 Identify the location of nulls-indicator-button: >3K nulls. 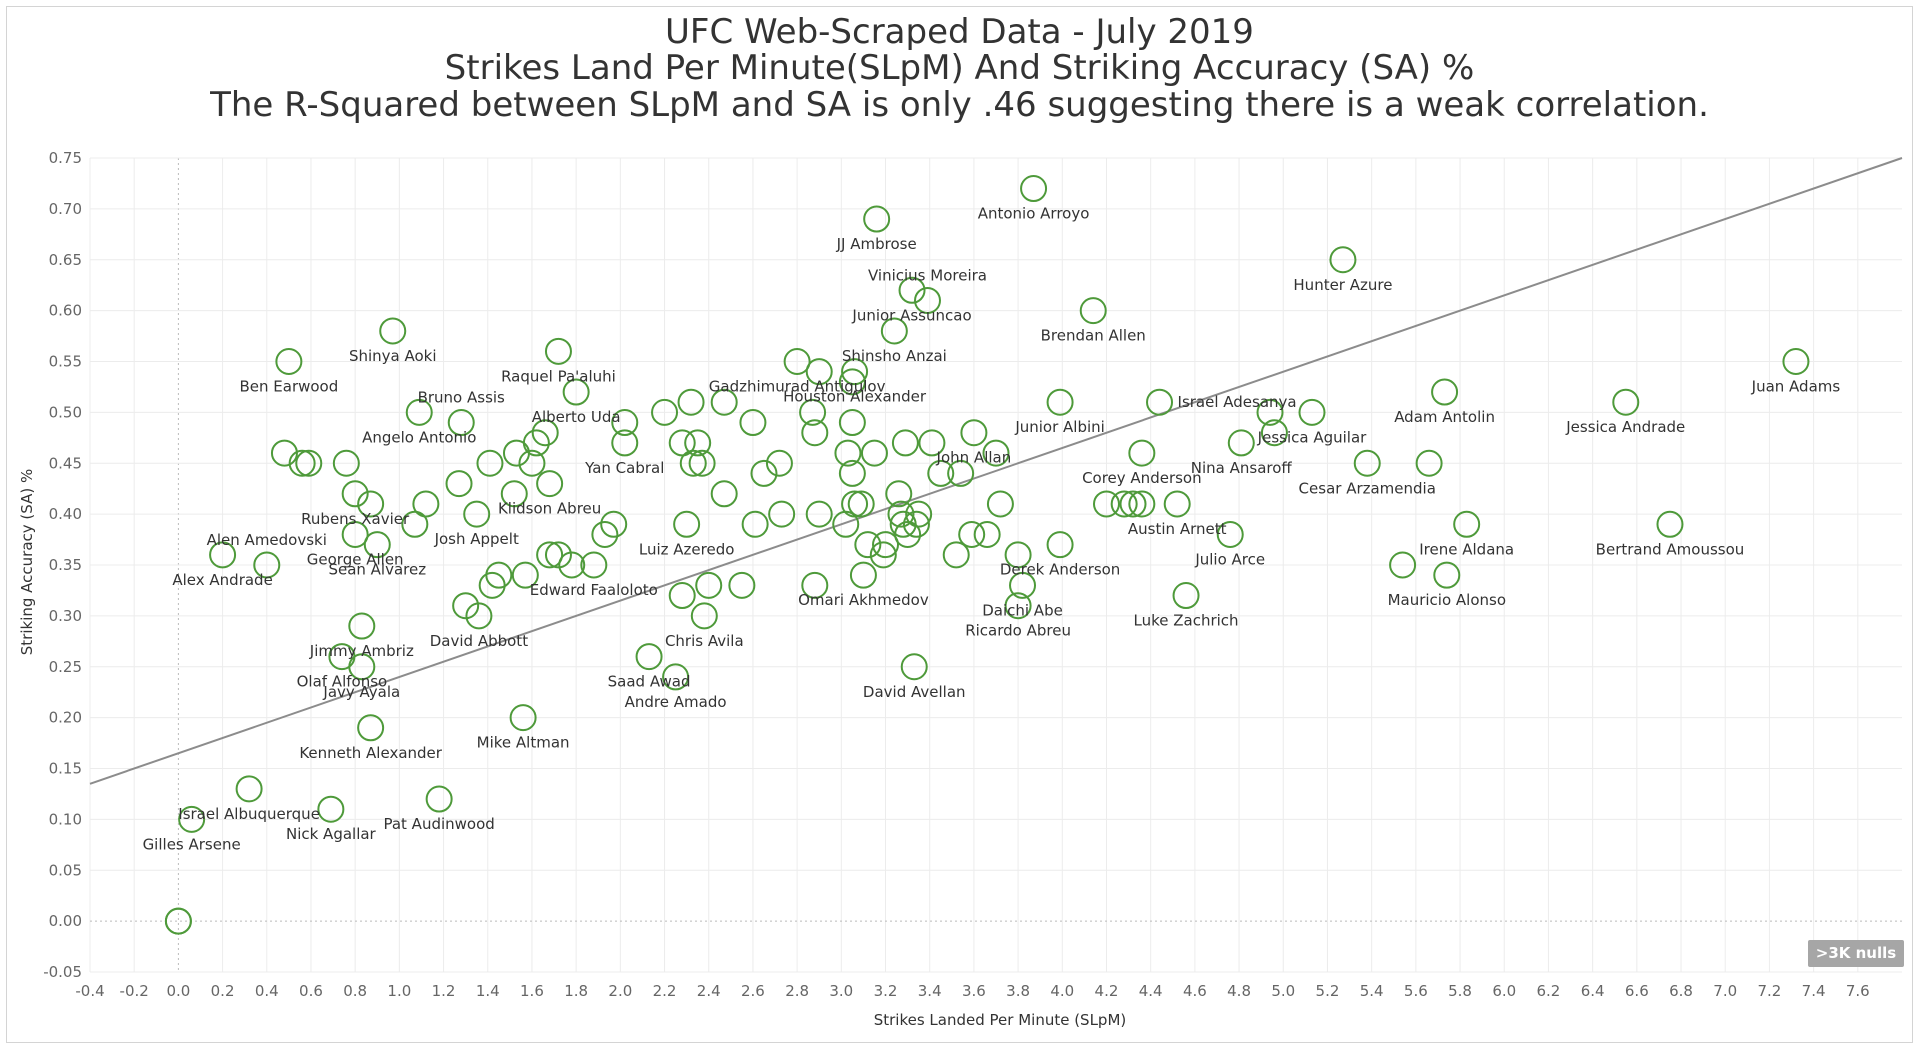
(1856, 953).